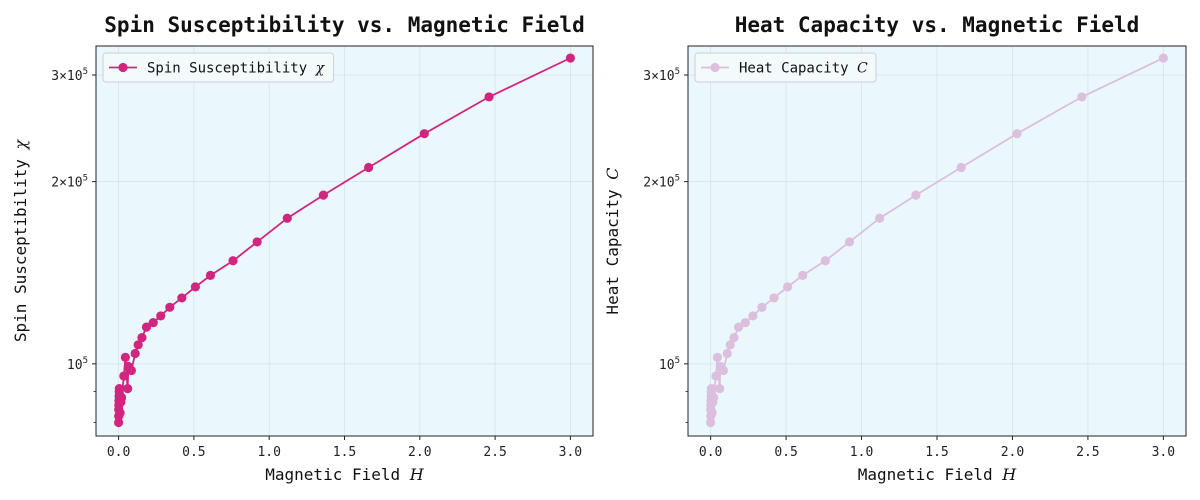  Describe the element at coordinates (862, 69) in the screenshot. I see `legend-label-symbol: C` at that location.